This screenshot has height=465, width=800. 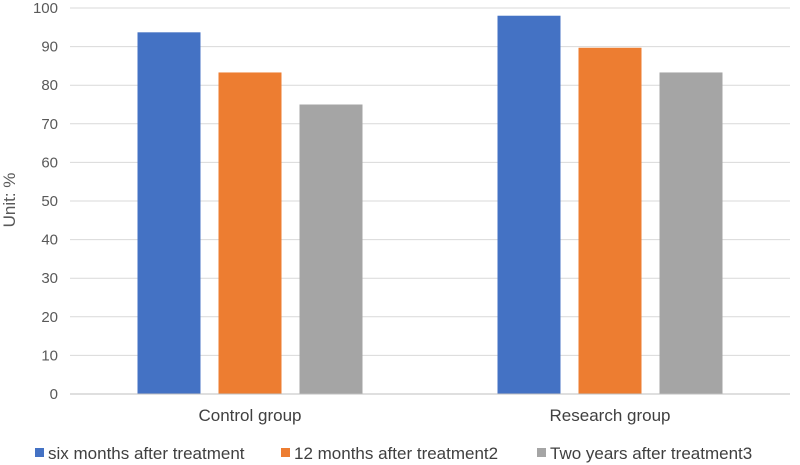 I want to click on y-tick-label: 80, so click(x=49, y=85).